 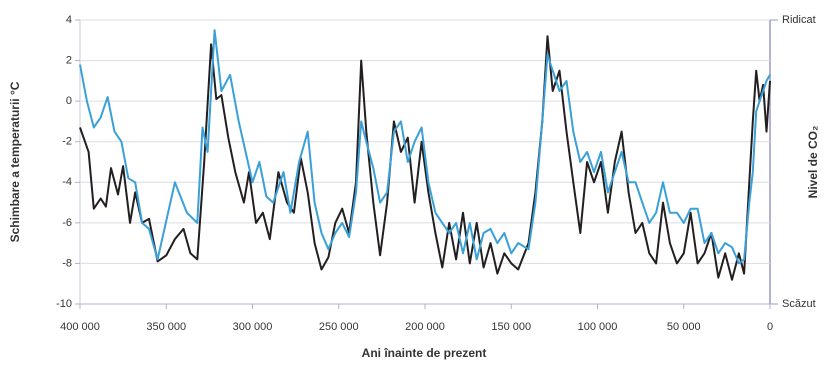 I want to click on x-tick-label: 300 000, so click(x=253, y=327).